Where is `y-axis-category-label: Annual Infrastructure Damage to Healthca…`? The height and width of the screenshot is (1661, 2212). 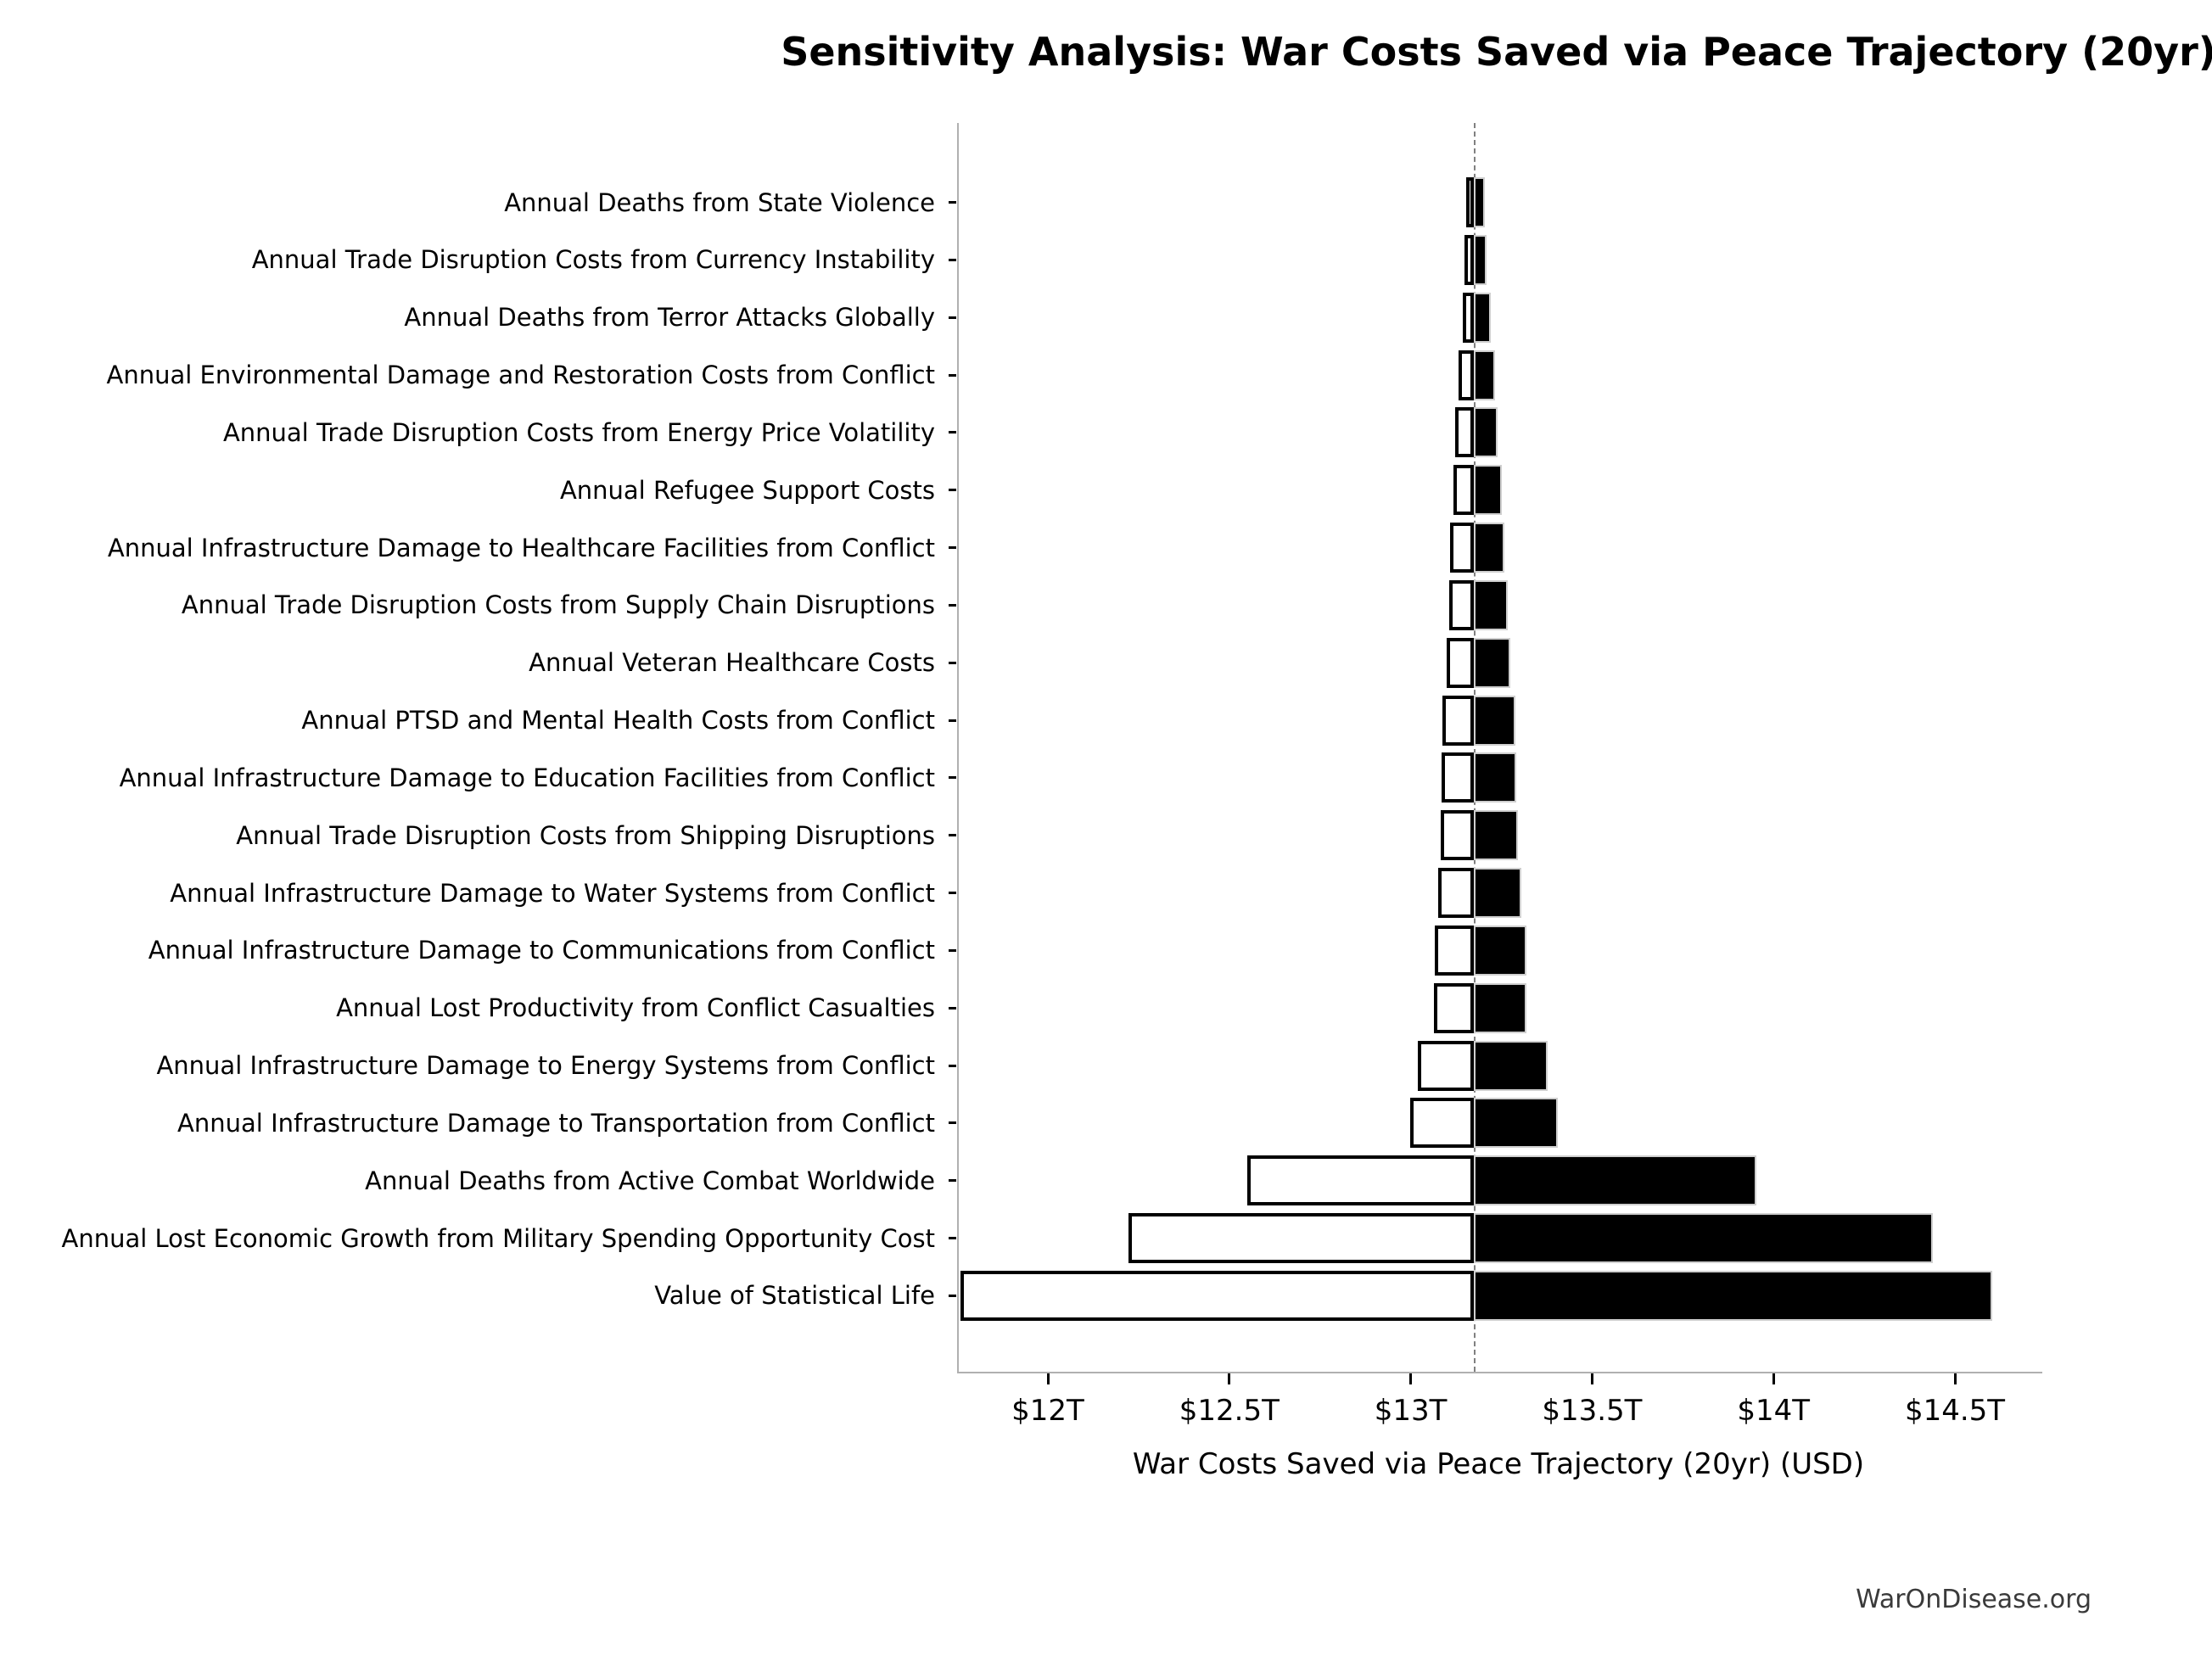
y-axis-category-label: Annual Infrastructure Damage to Healthca… is located at coordinates (521, 547).